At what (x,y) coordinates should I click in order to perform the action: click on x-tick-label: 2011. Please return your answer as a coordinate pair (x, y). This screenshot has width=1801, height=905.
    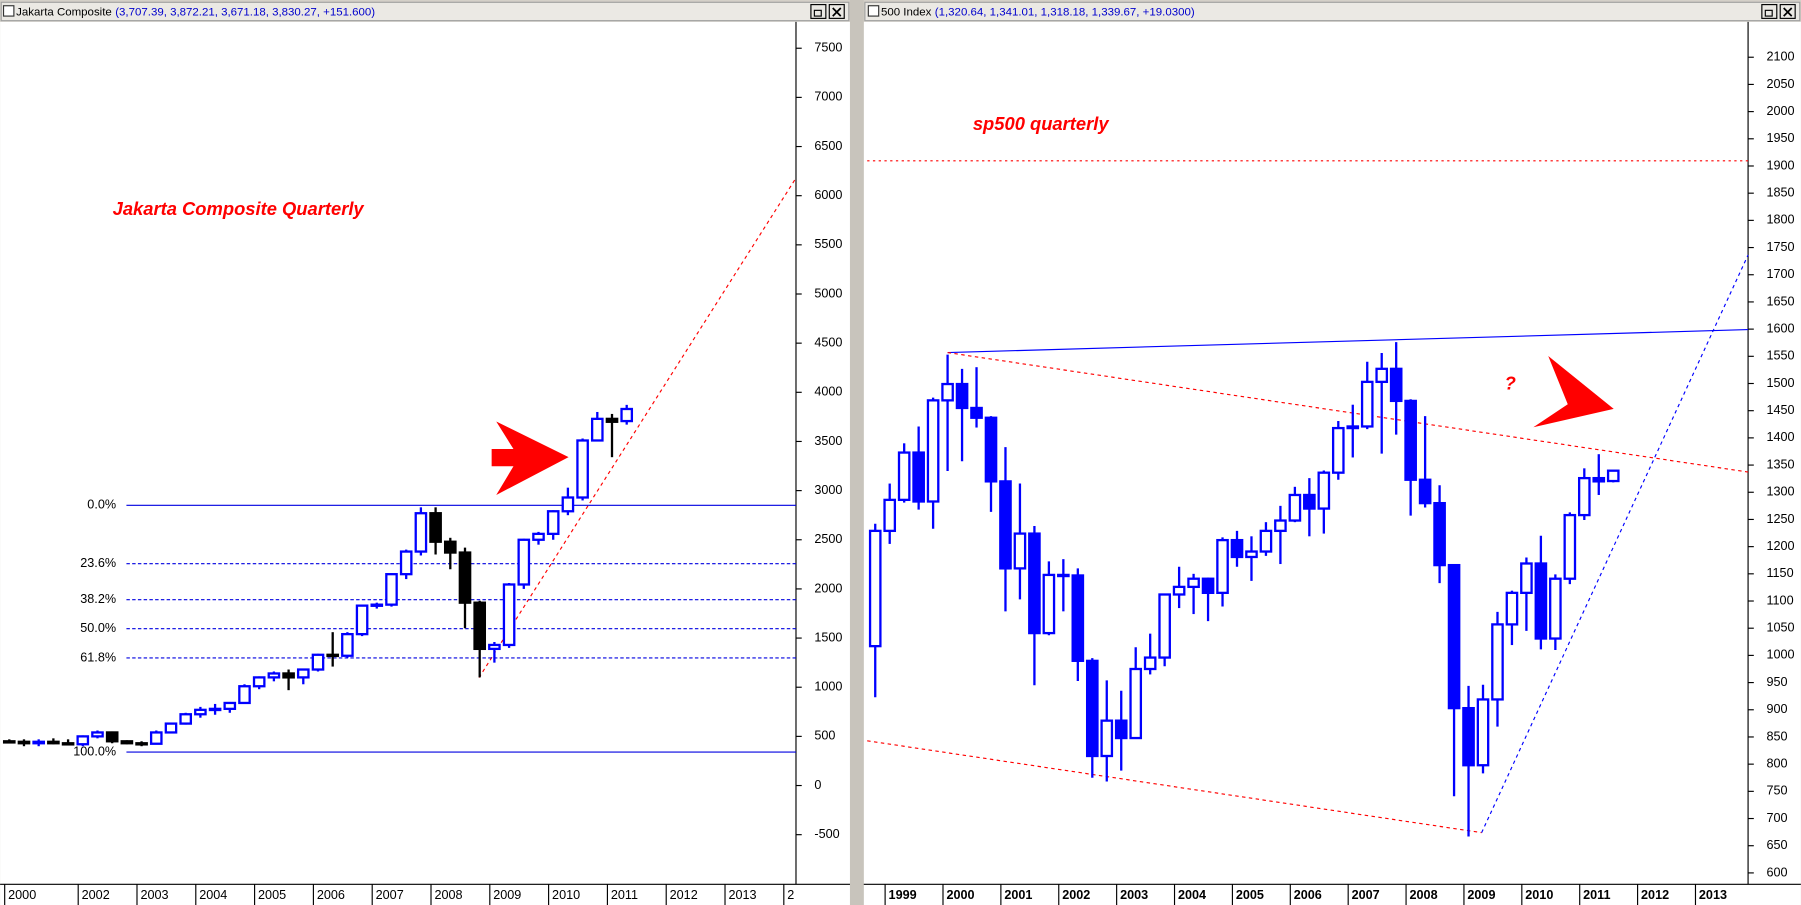
    Looking at the image, I should click on (624, 895).